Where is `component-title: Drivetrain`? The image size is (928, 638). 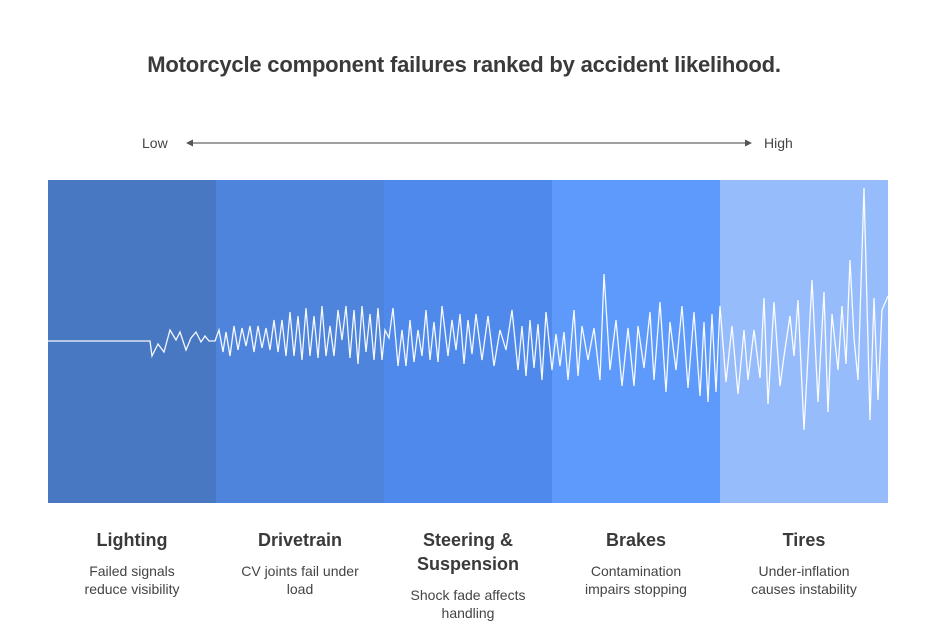
component-title: Drivetrain is located at coordinates (300, 540).